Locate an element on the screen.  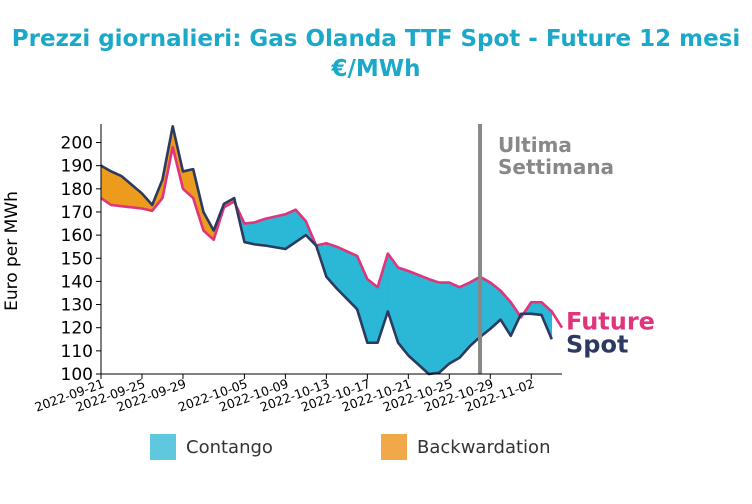
last-week-annotation: Ultima is located at coordinates (535, 145).